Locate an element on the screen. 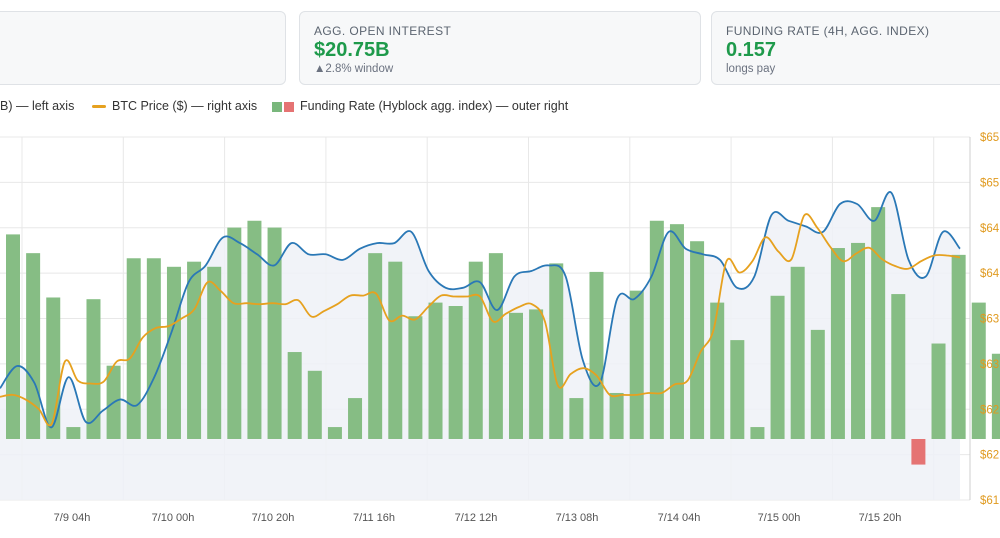 The height and width of the screenshot is (538, 1000). x-tick-label: 7/13 08h is located at coordinates (577, 518).